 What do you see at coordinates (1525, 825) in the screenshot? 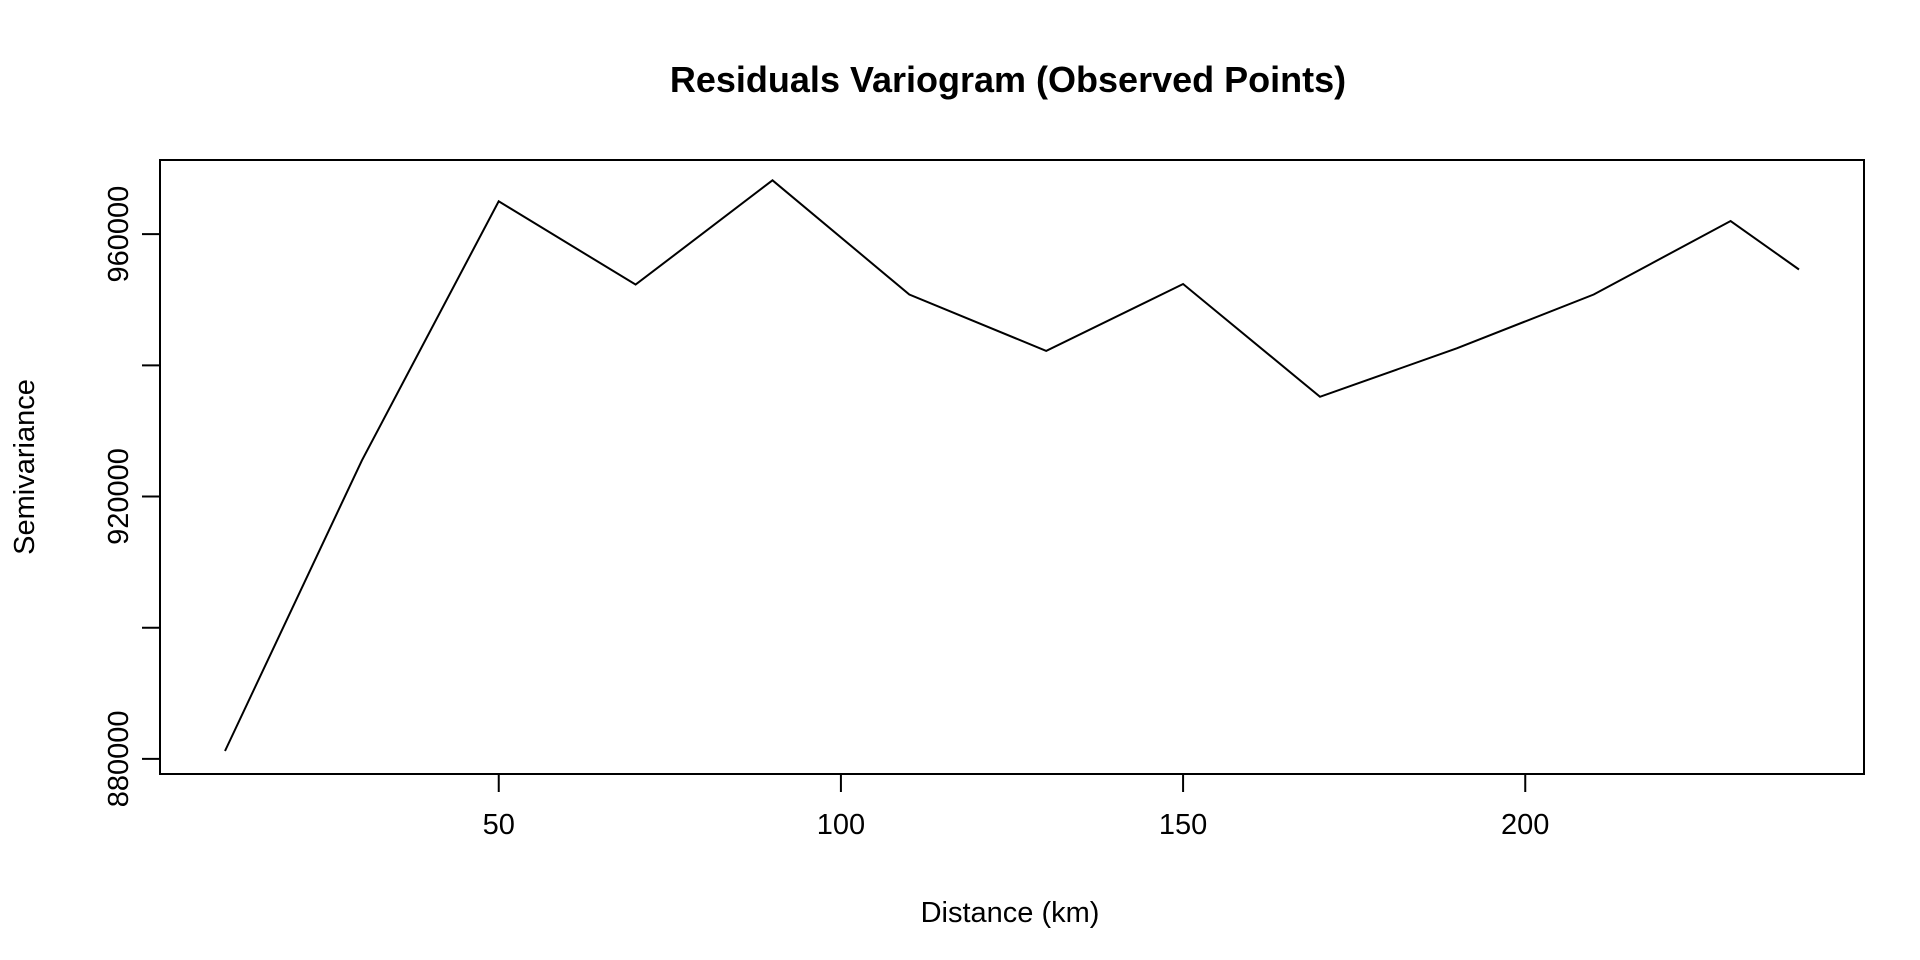
I see `x-tick-label-200: 200` at bounding box center [1525, 825].